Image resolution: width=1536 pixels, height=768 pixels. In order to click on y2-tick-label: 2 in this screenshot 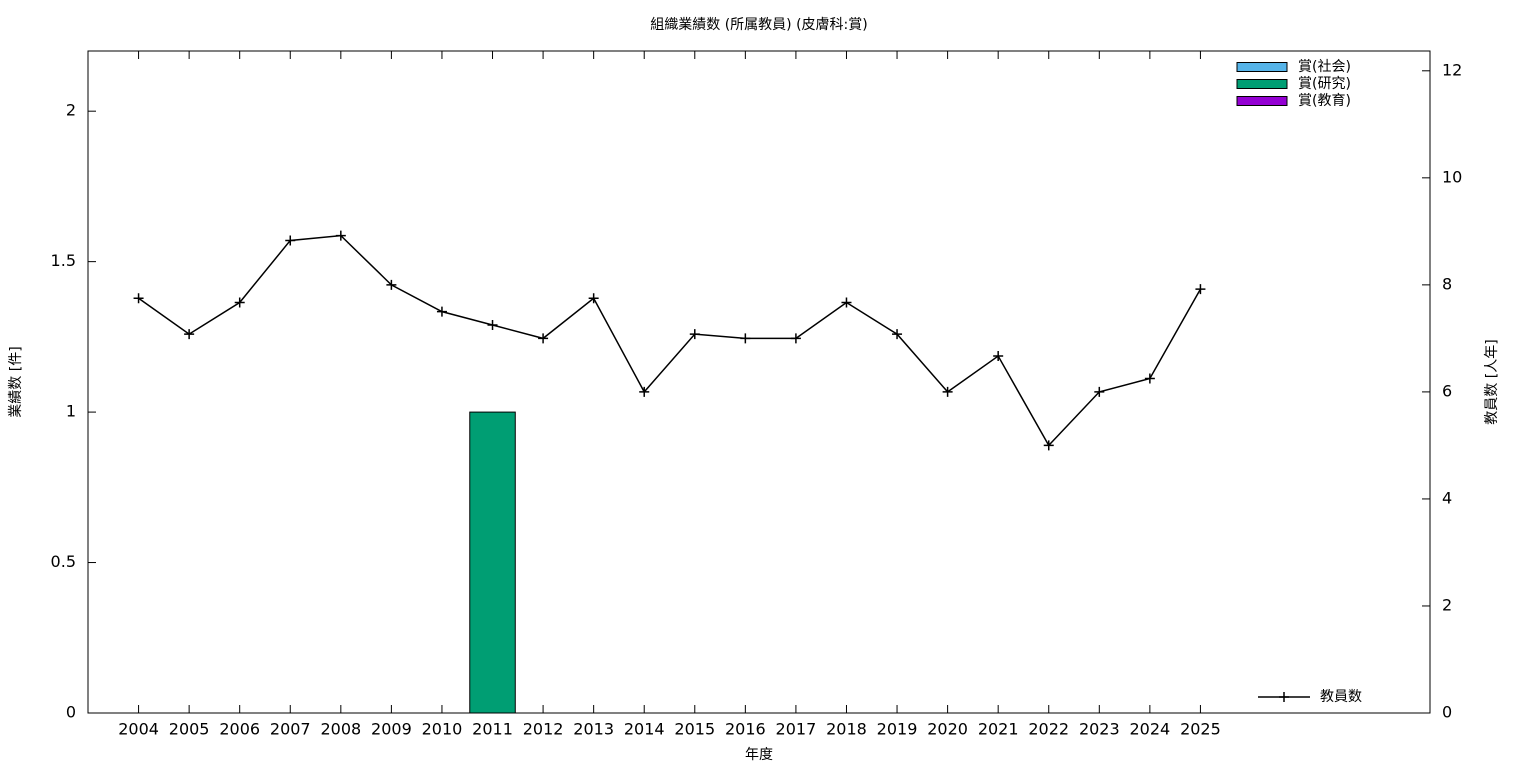, I will do `click(1447, 604)`.